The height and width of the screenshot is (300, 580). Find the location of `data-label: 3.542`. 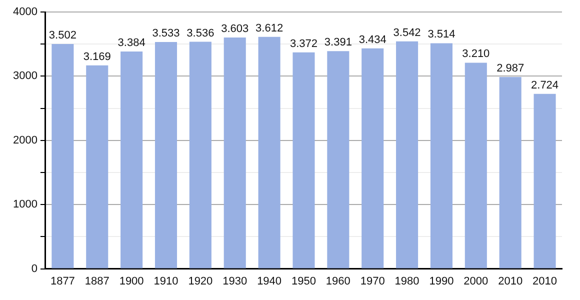

data-label: 3.542 is located at coordinates (407, 32).